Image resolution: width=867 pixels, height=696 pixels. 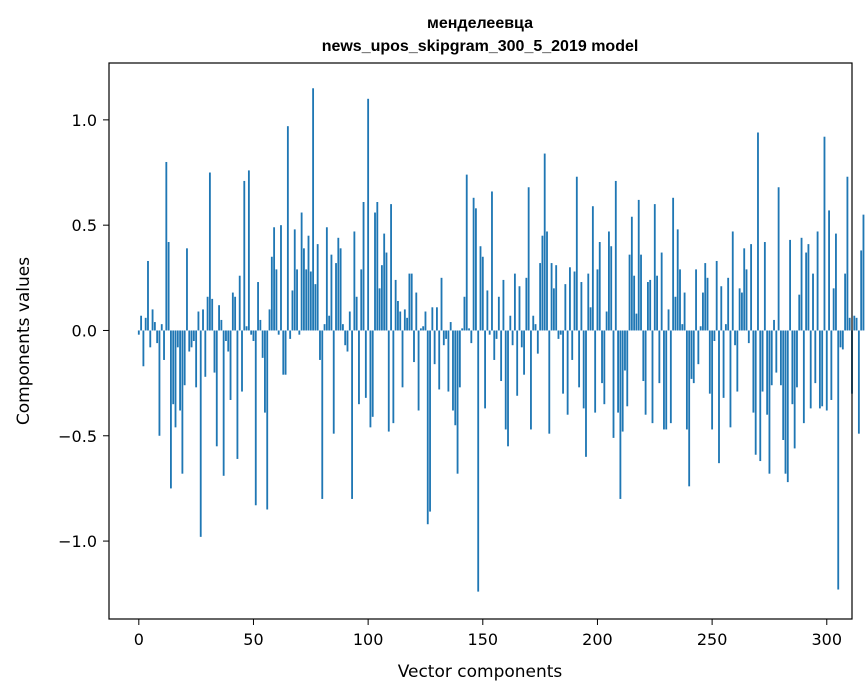 I want to click on chart-title-line2: news_upos_skipgram_300_5_2019 model, so click(x=480, y=46).